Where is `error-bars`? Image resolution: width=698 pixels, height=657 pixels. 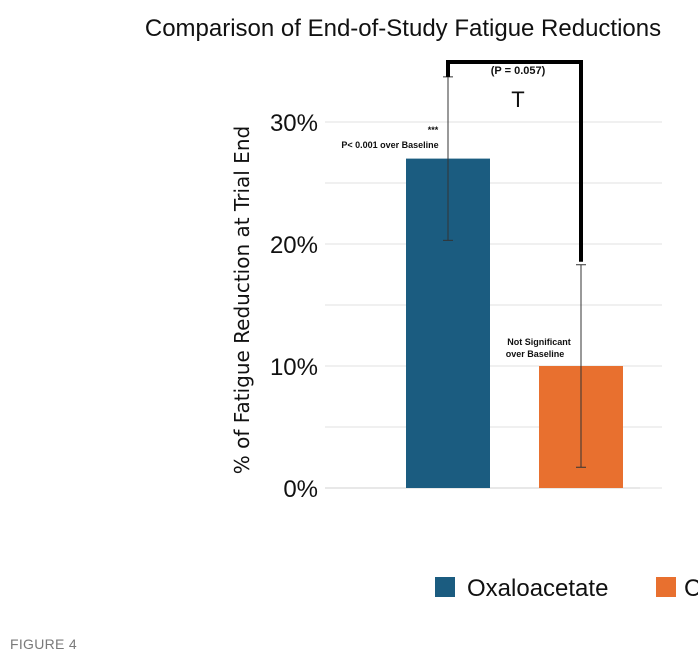
error-bars is located at coordinates (514, 272).